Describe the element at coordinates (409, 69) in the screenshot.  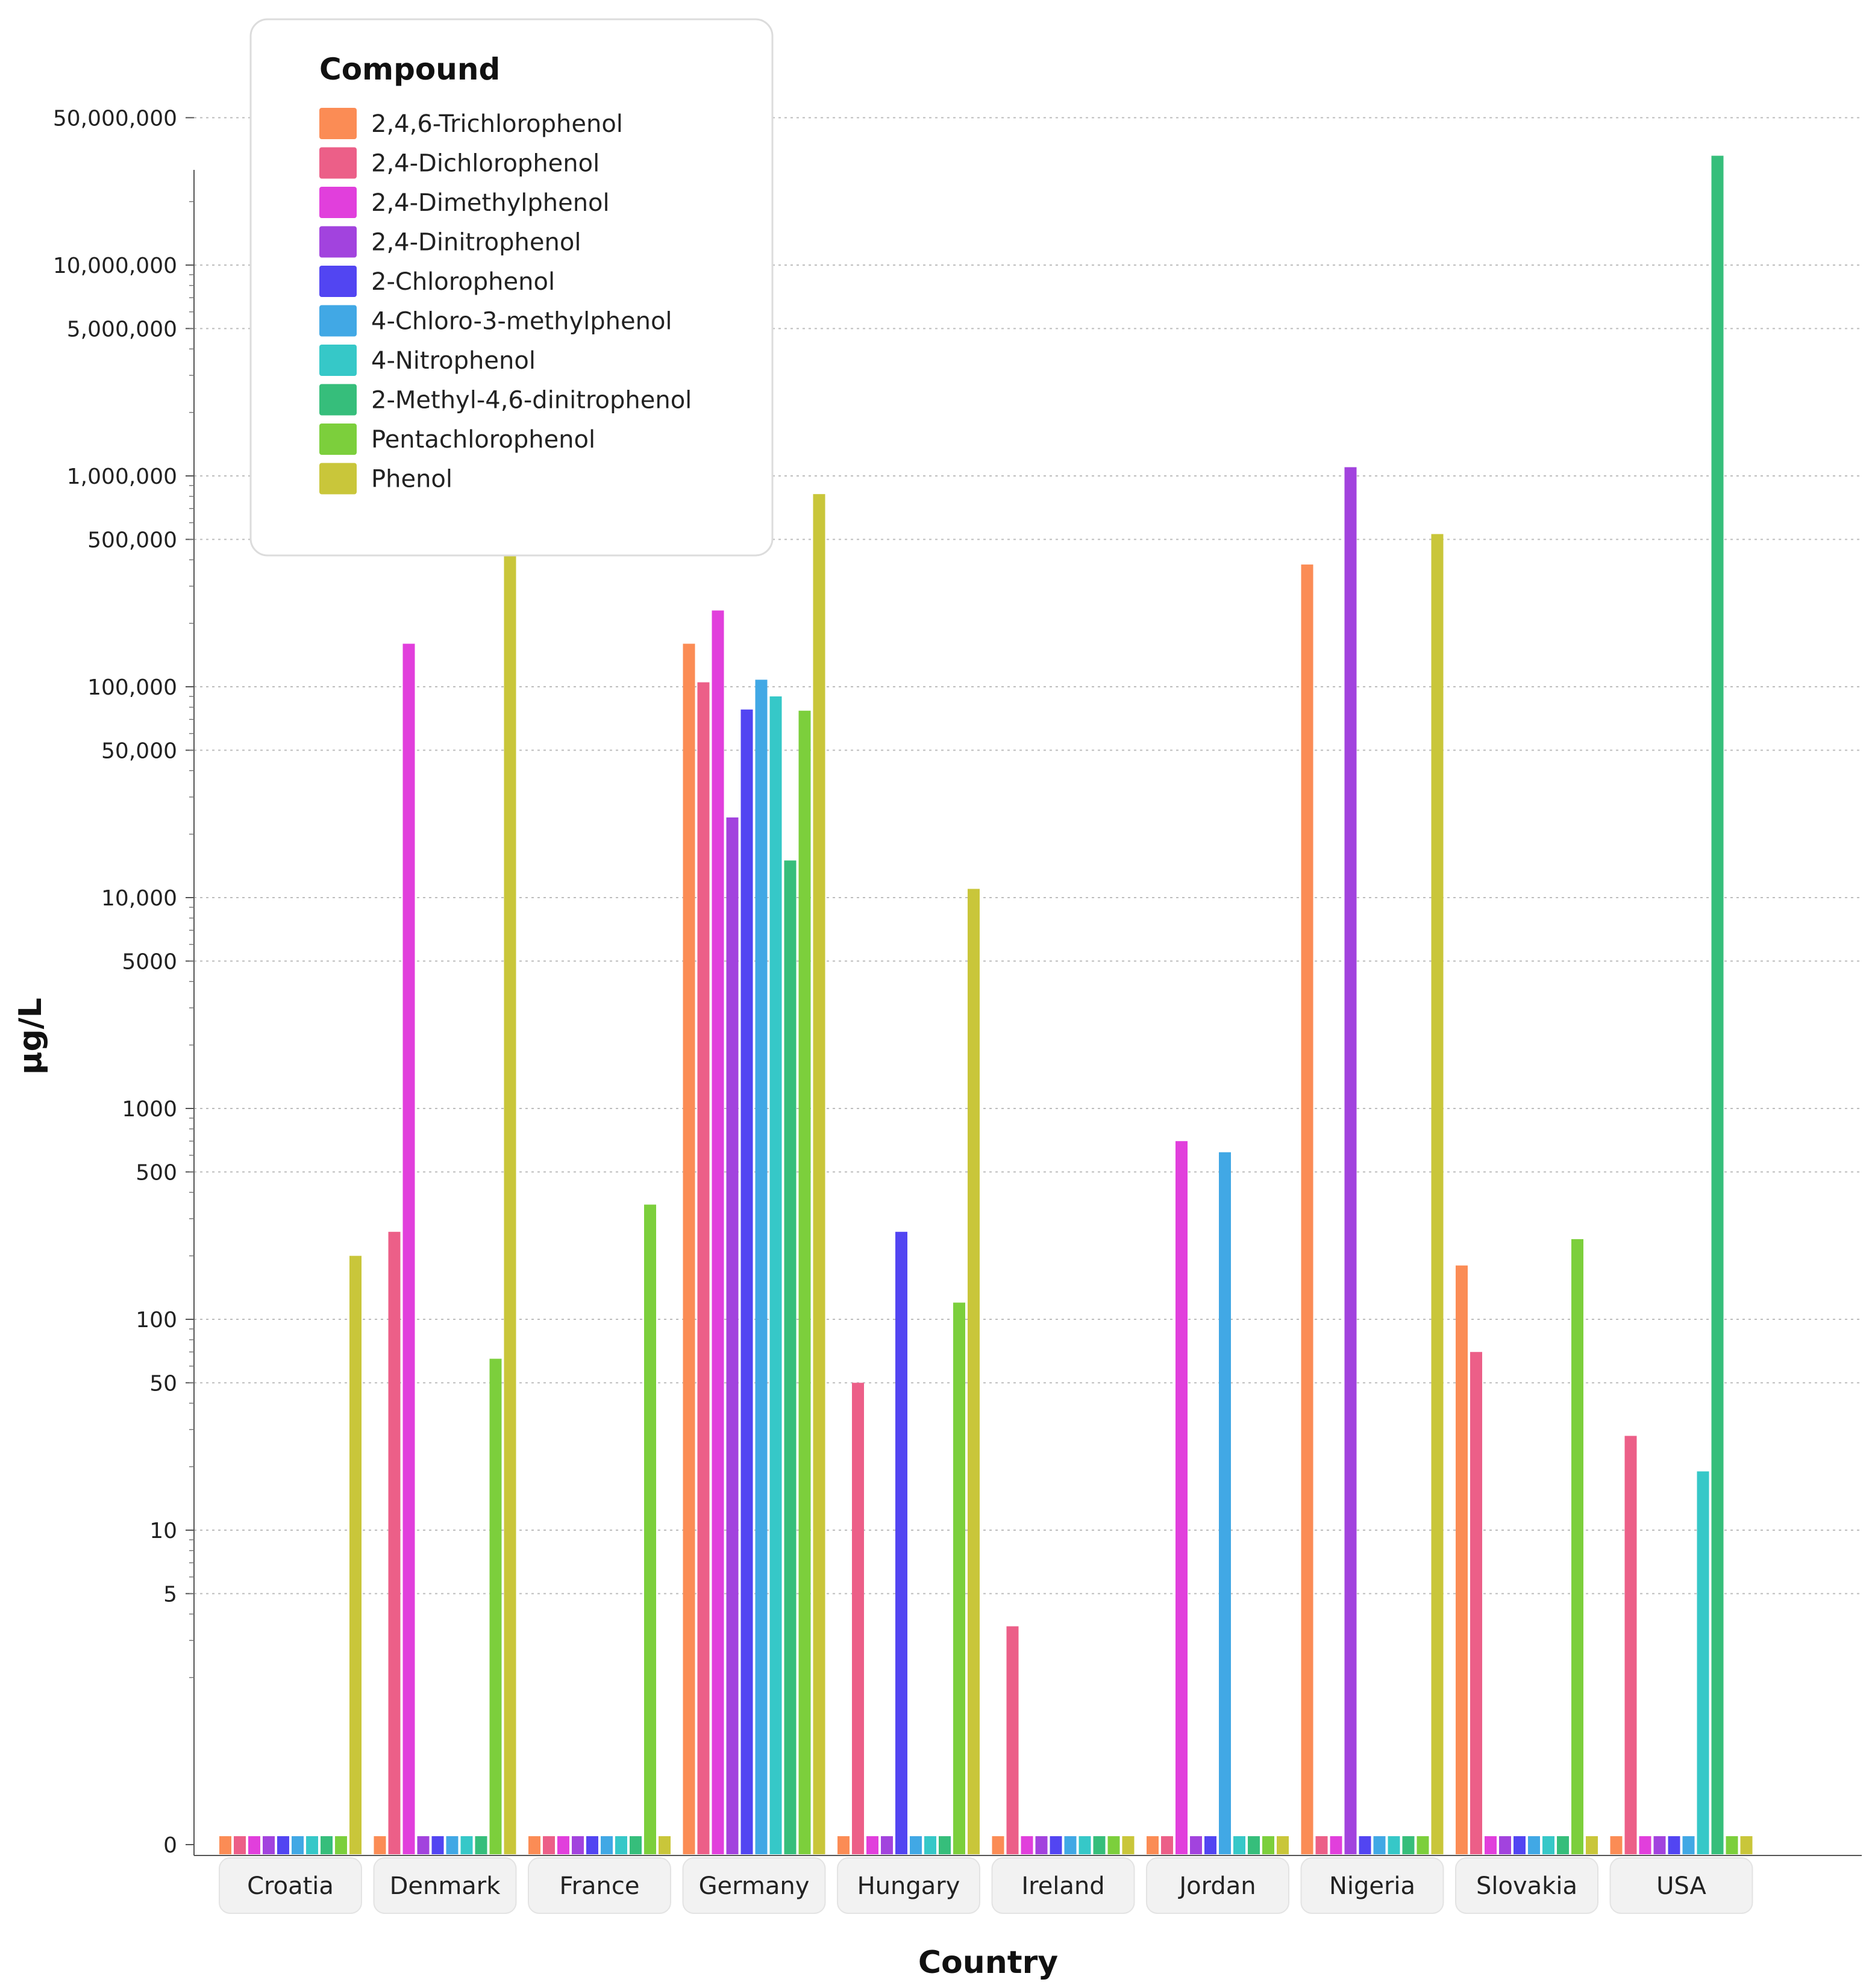
I see `legend-title: Compound` at that location.